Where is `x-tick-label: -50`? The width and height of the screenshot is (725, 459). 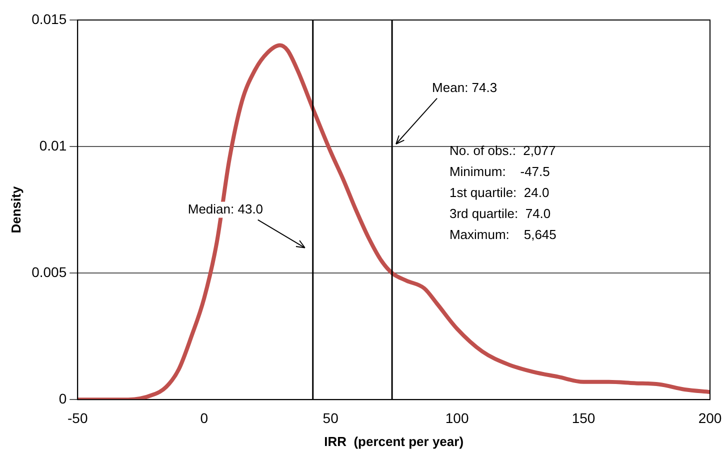
x-tick-label: -50 is located at coordinates (78, 418).